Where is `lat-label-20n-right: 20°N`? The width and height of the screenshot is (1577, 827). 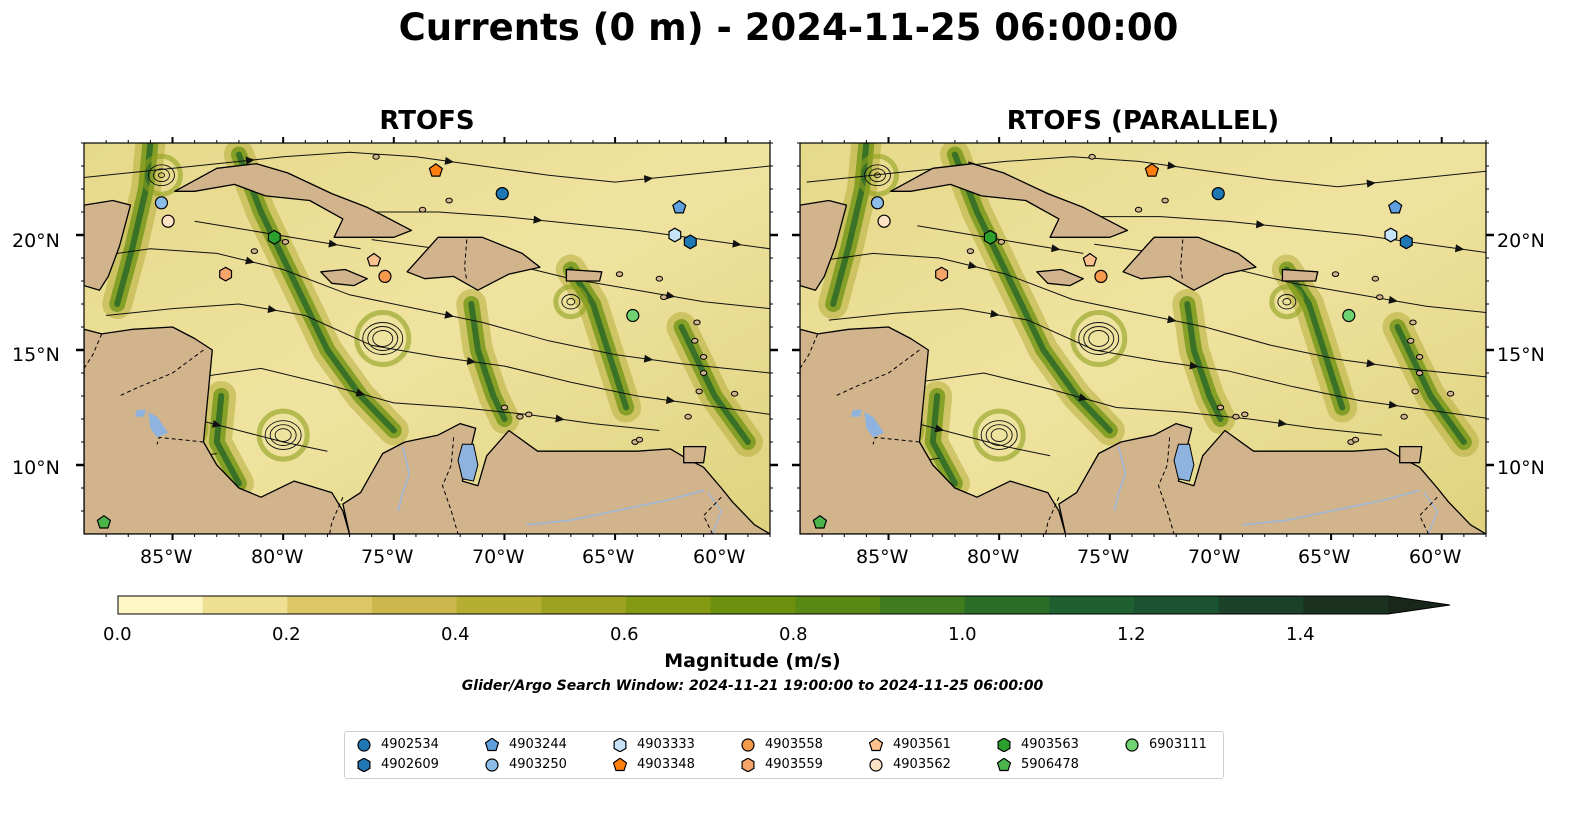 lat-label-20n-right: 20°N is located at coordinates (1521, 241).